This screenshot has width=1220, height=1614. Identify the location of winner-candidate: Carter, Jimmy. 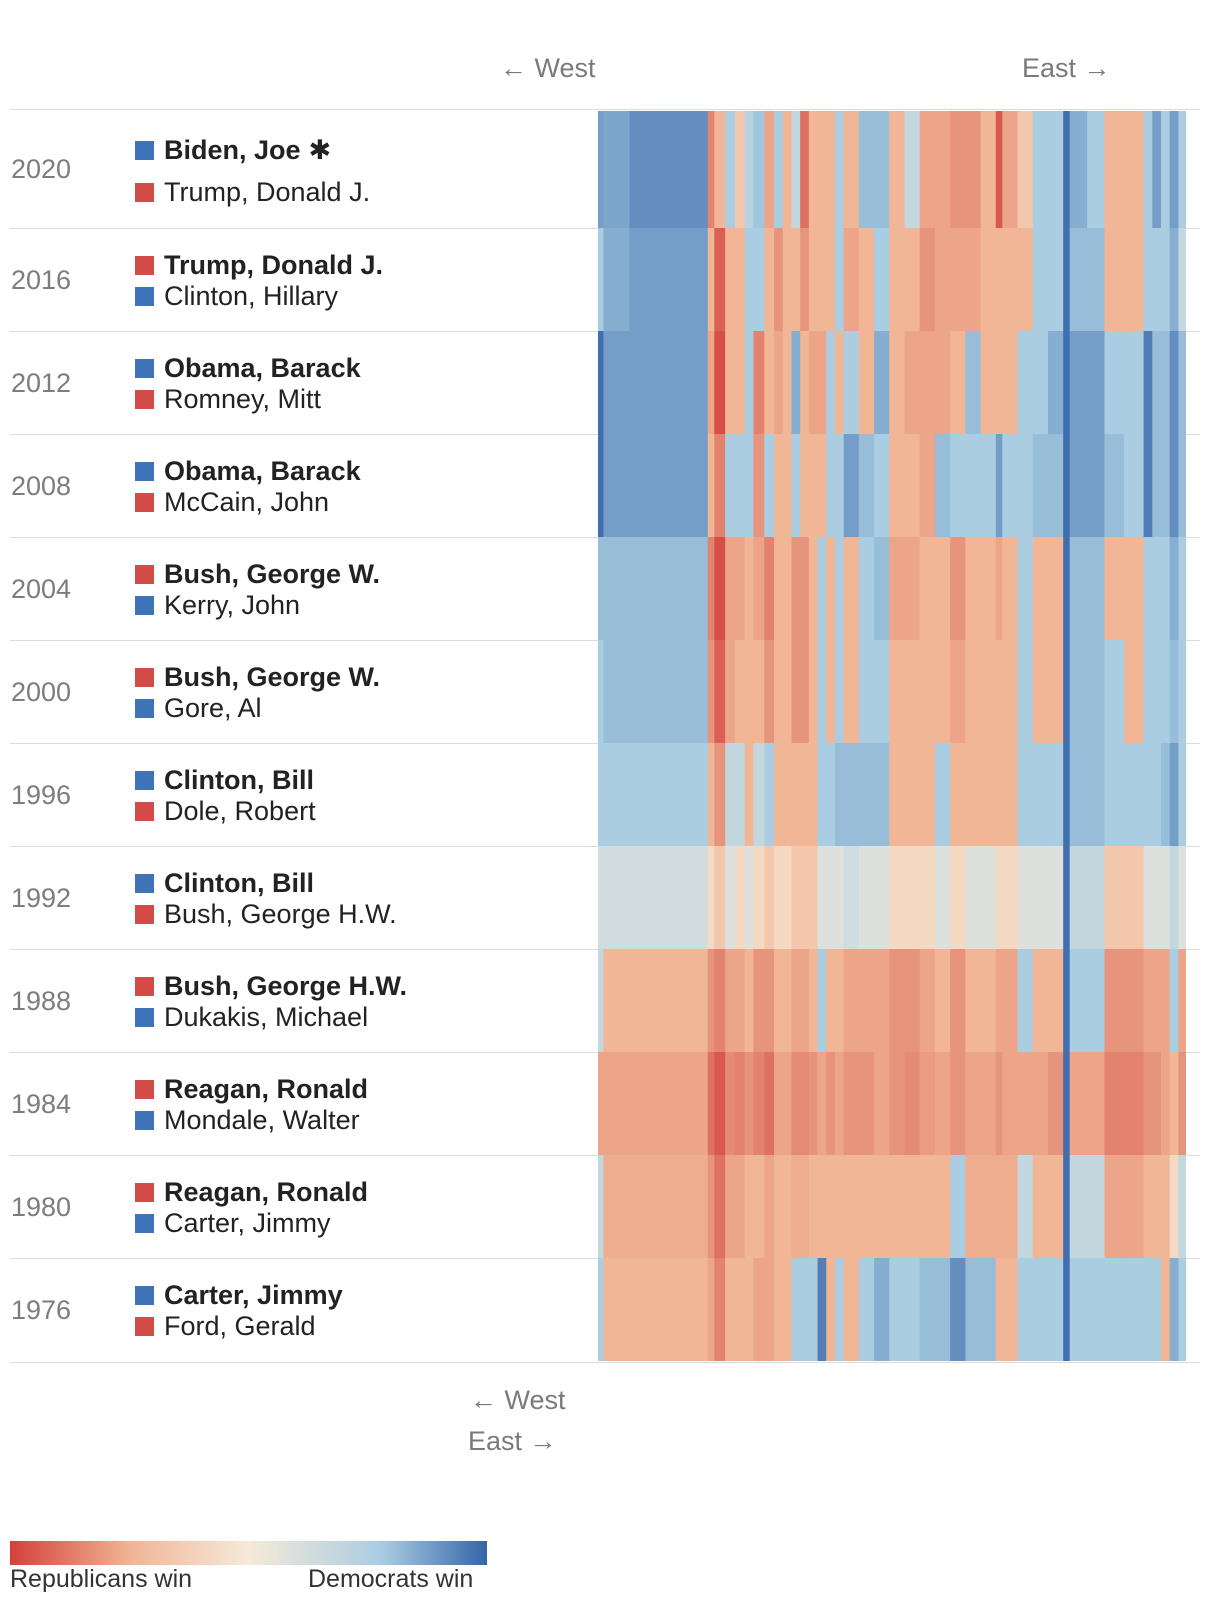
(239, 1295).